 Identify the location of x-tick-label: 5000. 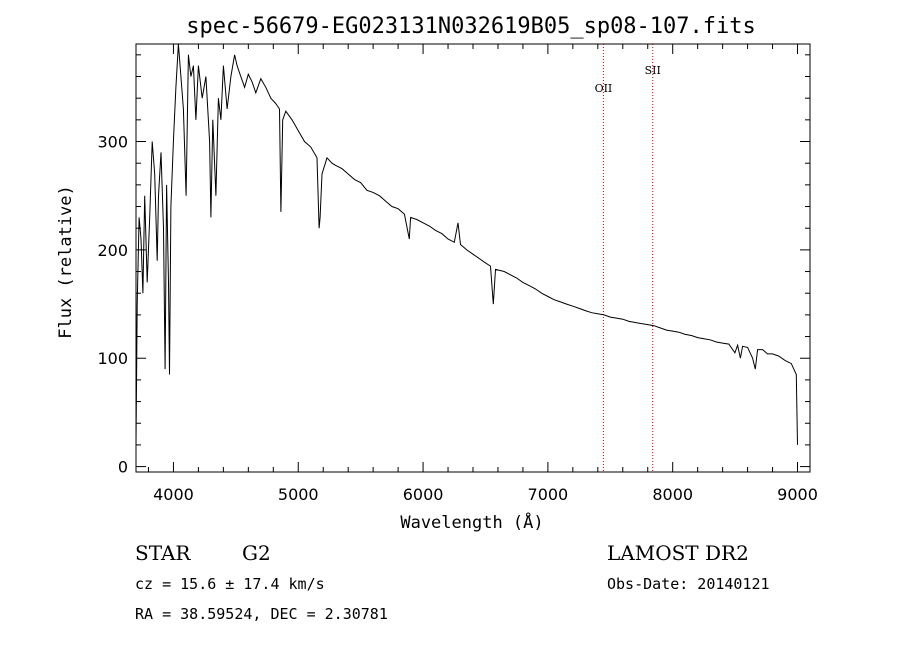
(298, 494).